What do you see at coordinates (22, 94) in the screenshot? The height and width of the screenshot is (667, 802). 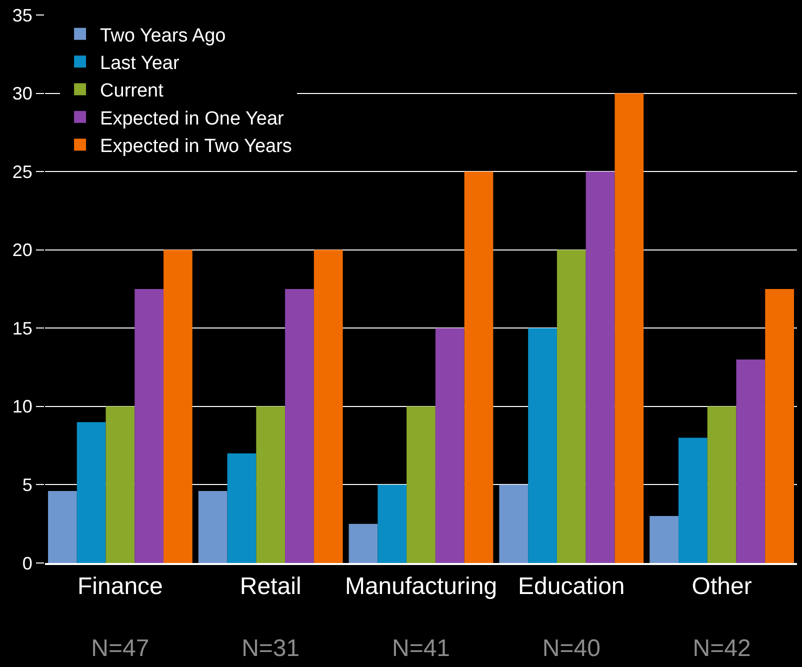 I see `y-tick-label: 30` at bounding box center [22, 94].